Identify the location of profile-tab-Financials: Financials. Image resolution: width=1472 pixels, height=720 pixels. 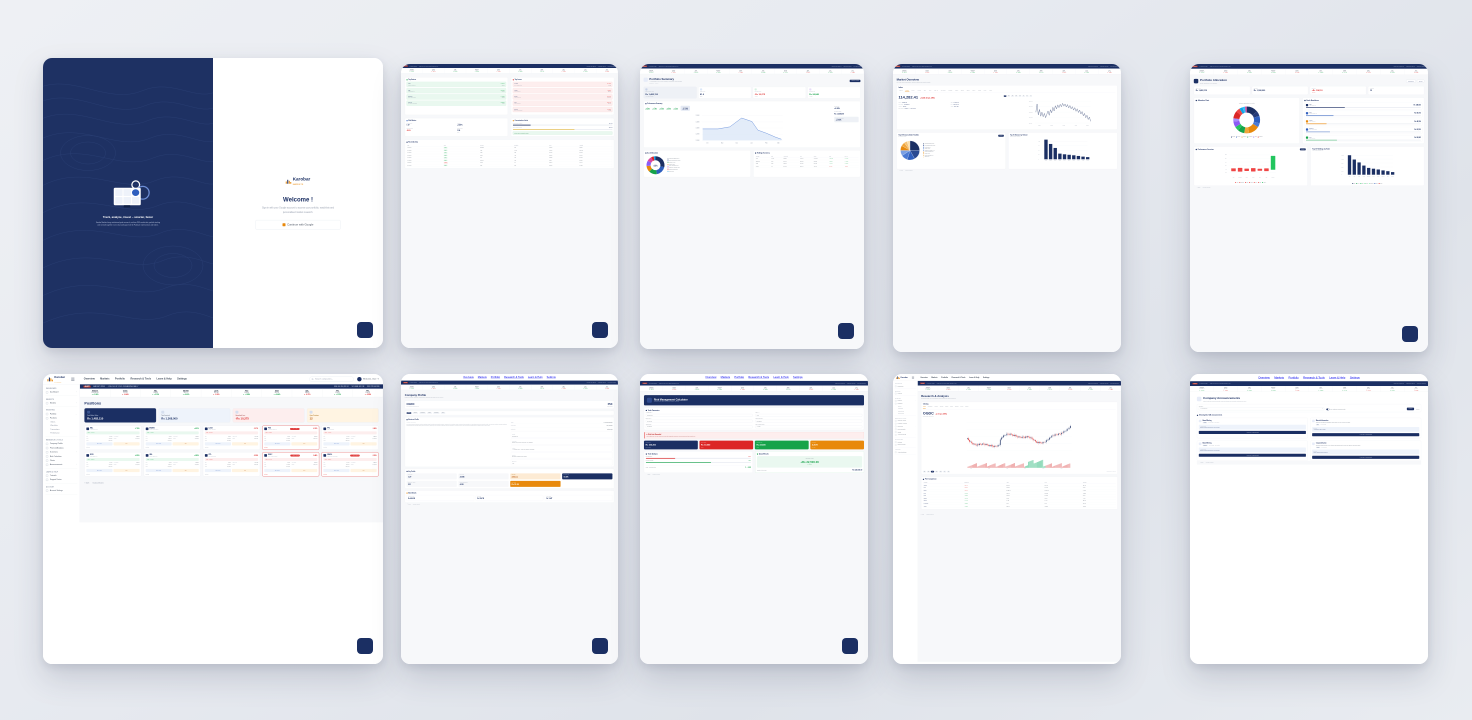
(422, 413).